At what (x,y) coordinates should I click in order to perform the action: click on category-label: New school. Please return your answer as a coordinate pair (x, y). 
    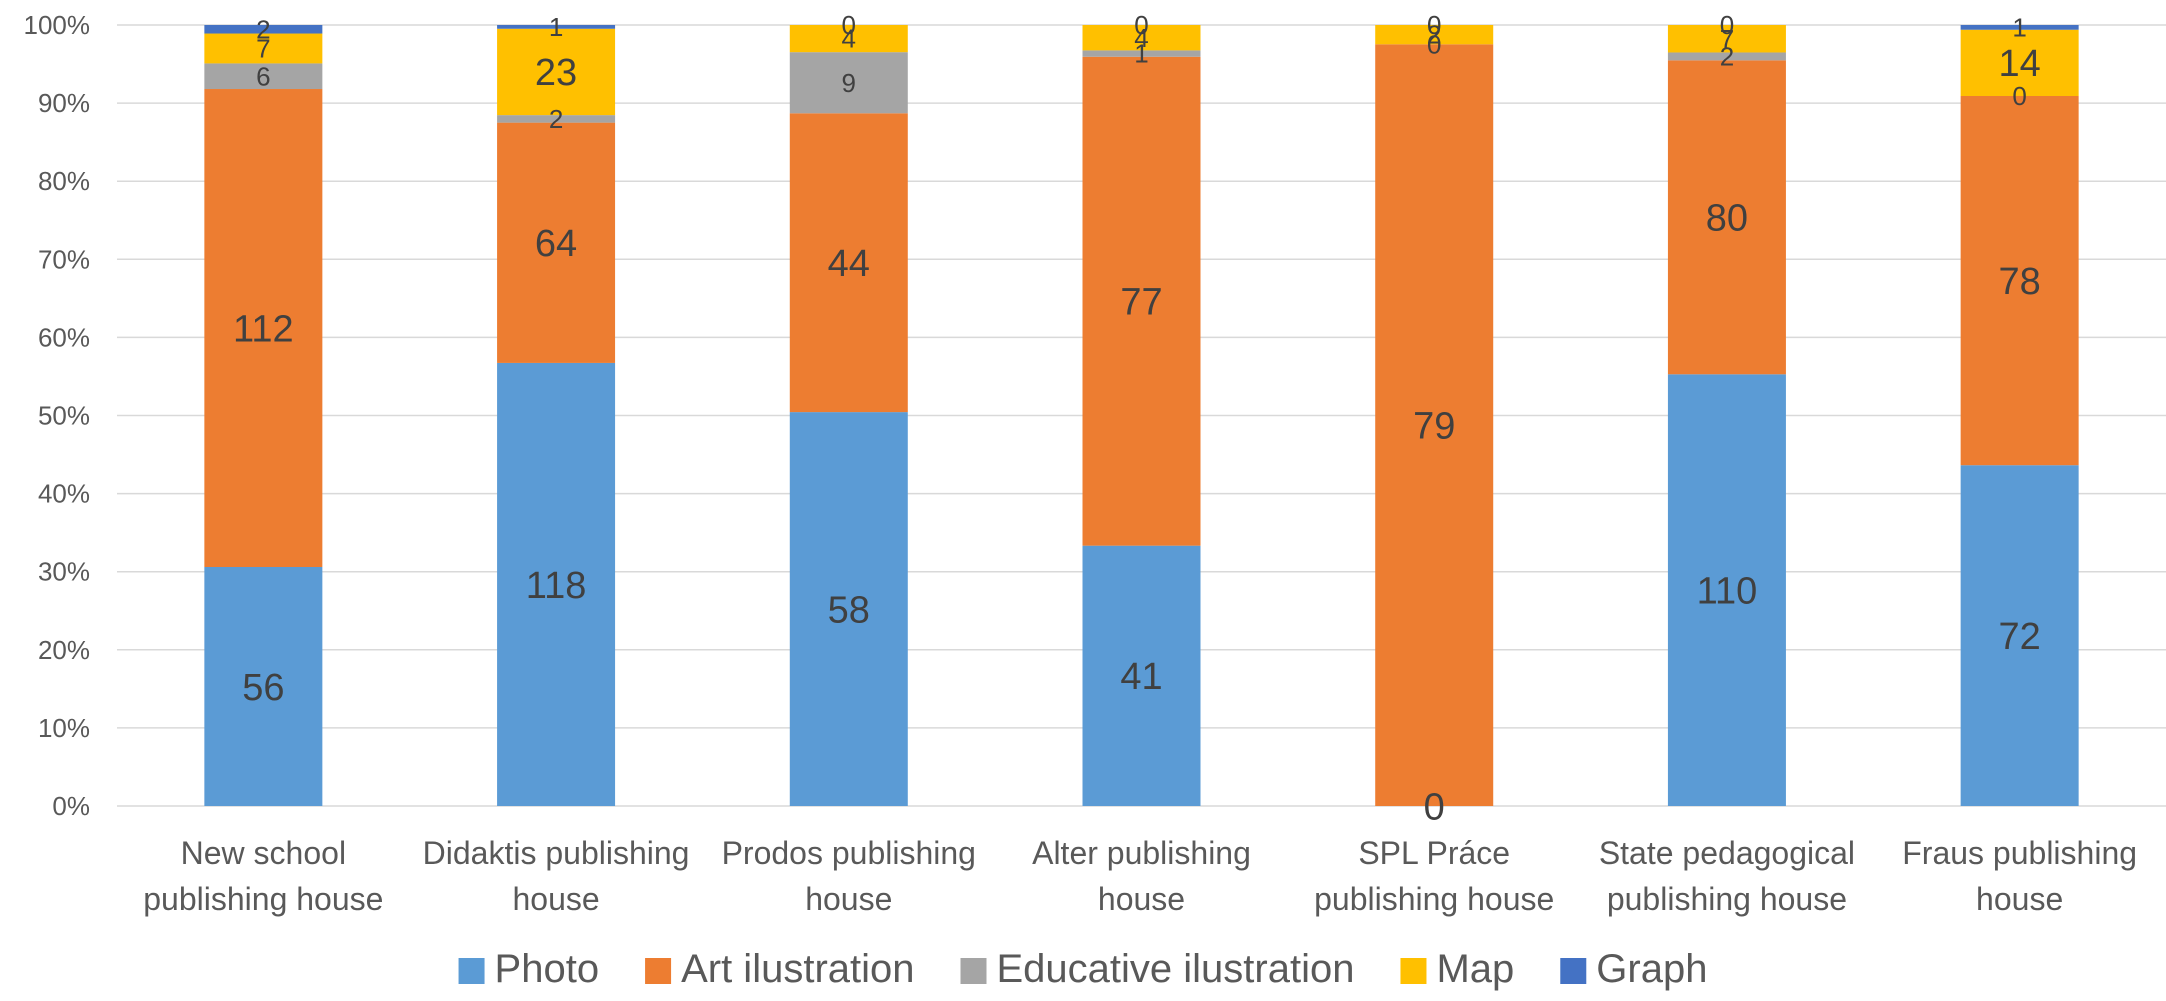
    Looking at the image, I should click on (263, 853).